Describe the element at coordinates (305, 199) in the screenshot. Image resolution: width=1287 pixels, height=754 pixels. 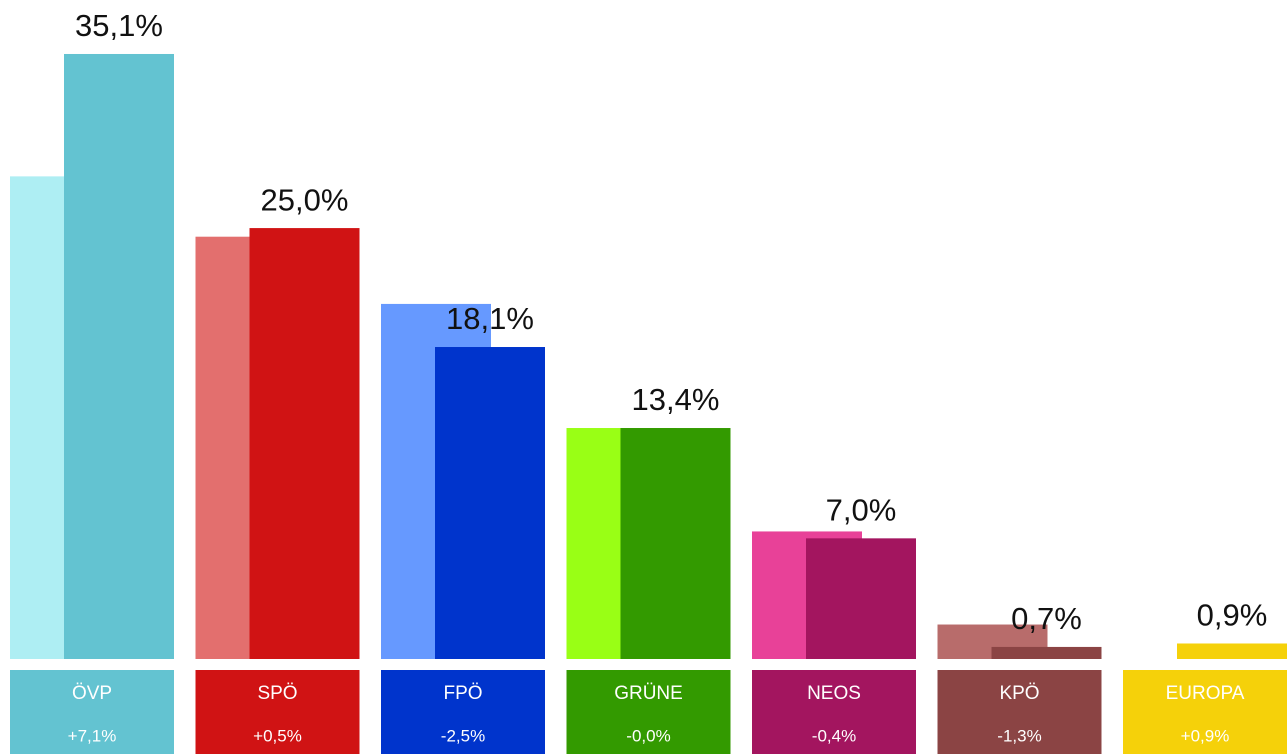
I see `value-label: 25,0%` at that location.